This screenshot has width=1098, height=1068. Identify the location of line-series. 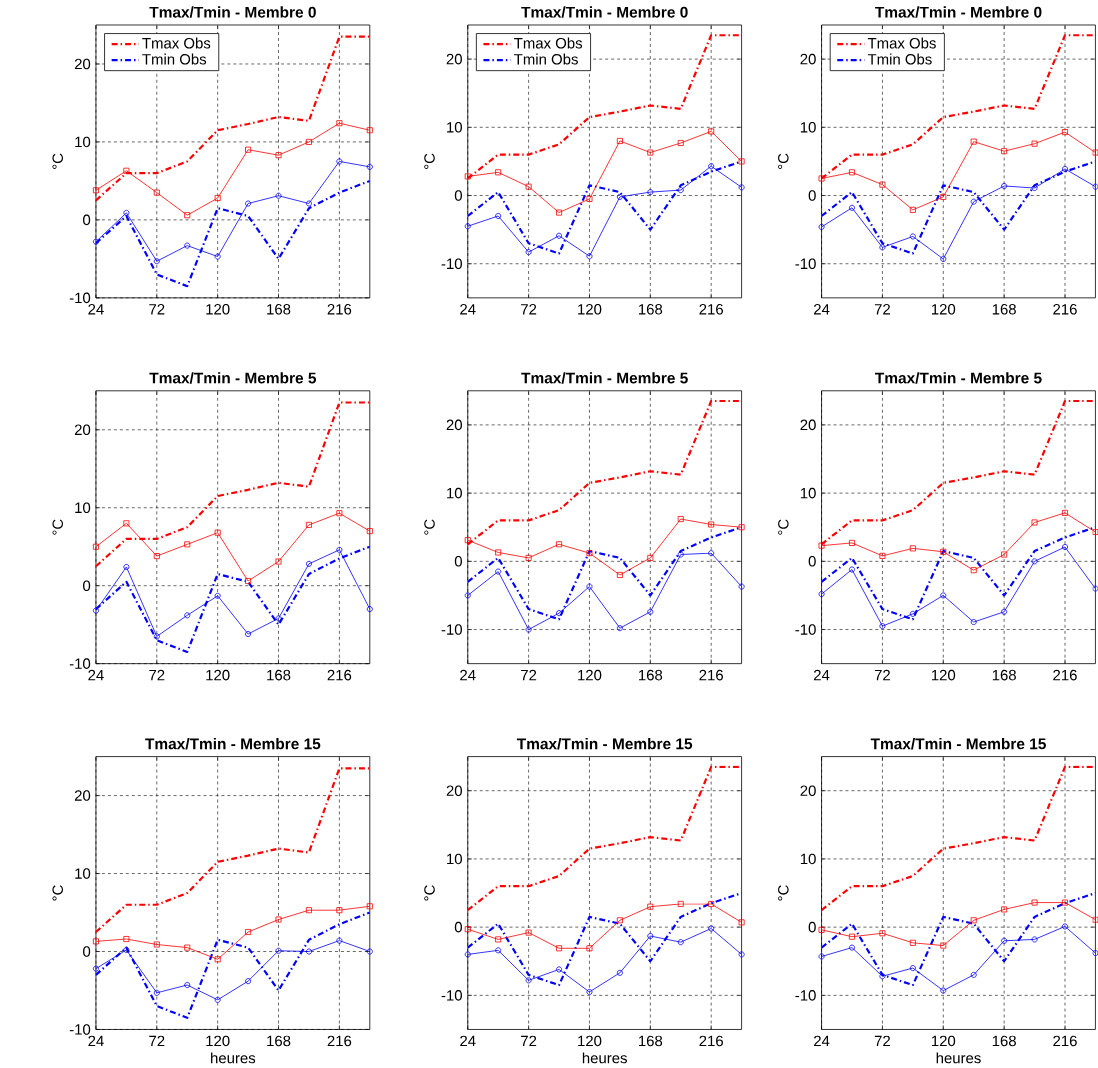
(604, 838).